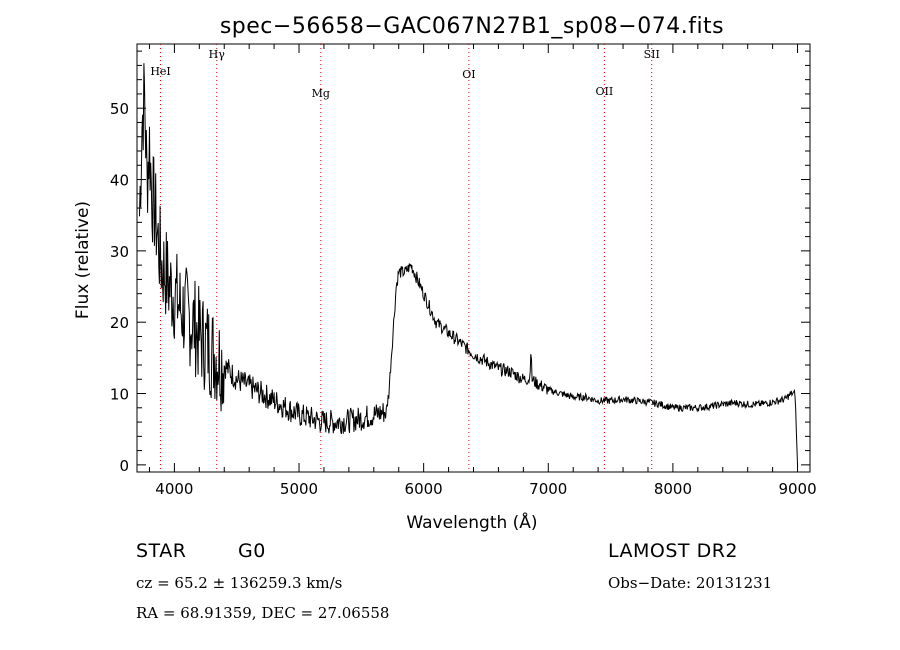  I want to click on spectral-subclass: G0, so click(252, 551).